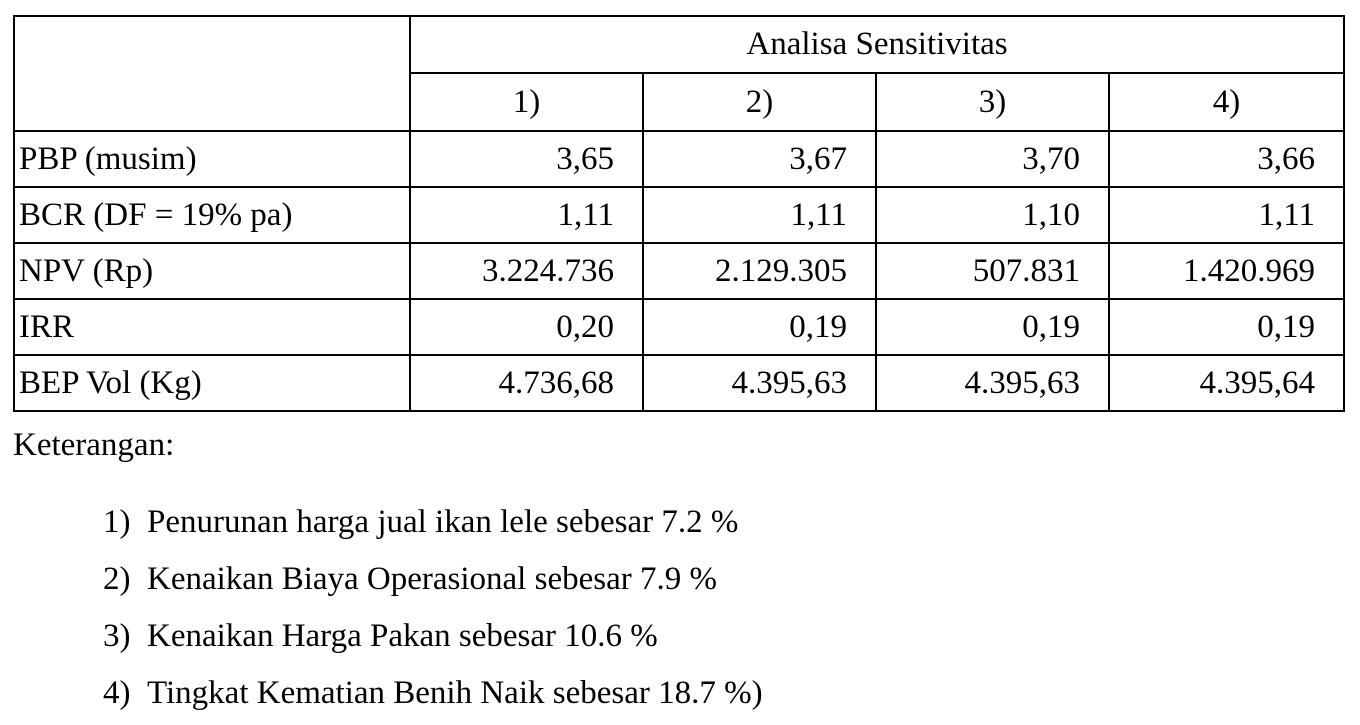 The width and height of the screenshot is (1360, 725). Describe the element at coordinates (759, 271) in the screenshot. I see `table-cell: 2.129.305` at that location.